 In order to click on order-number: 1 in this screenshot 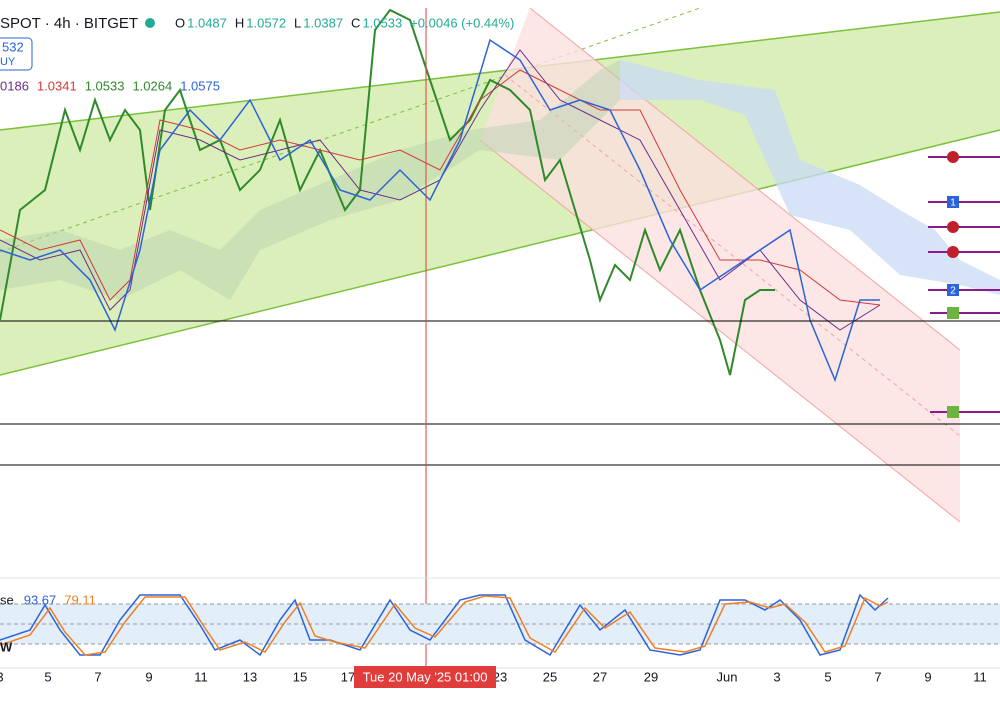, I will do `click(953, 203)`.